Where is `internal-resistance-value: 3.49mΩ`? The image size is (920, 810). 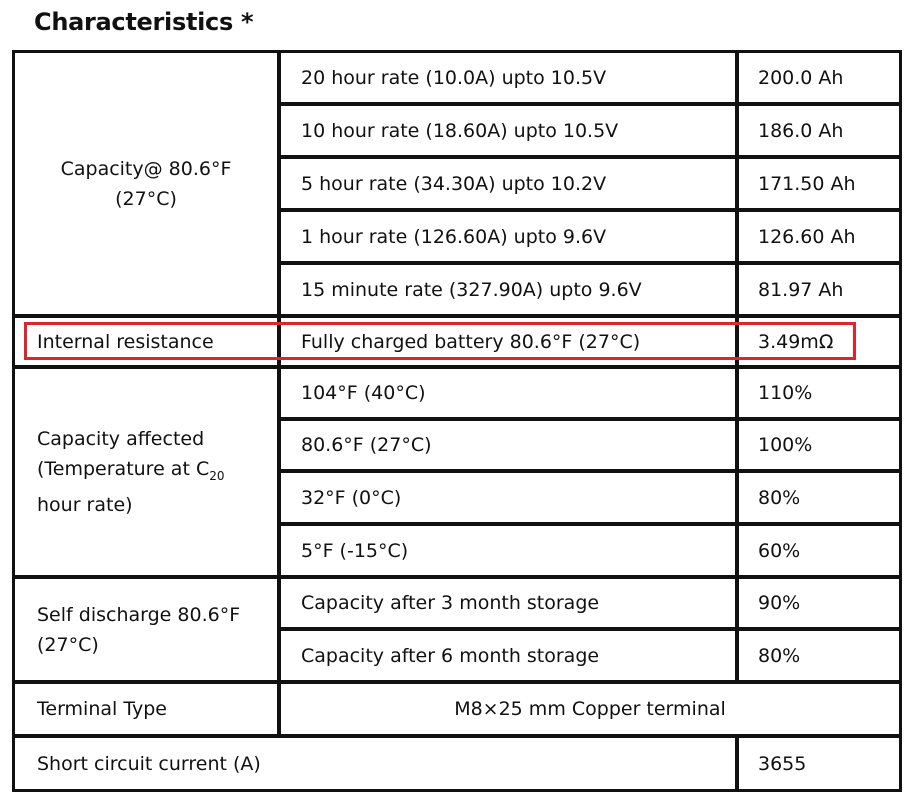 internal-resistance-value: 3.49mΩ is located at coordinates (819, 341).